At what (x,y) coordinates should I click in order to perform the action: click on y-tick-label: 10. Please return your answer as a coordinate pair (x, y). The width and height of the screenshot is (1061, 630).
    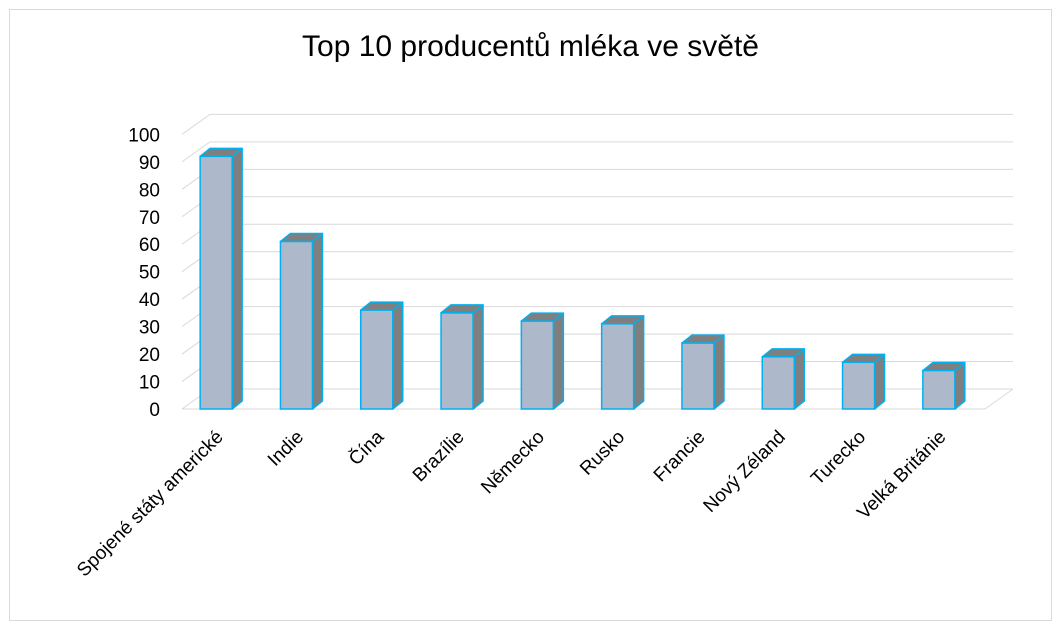
    Looking at the image, I should click on (149, 383).